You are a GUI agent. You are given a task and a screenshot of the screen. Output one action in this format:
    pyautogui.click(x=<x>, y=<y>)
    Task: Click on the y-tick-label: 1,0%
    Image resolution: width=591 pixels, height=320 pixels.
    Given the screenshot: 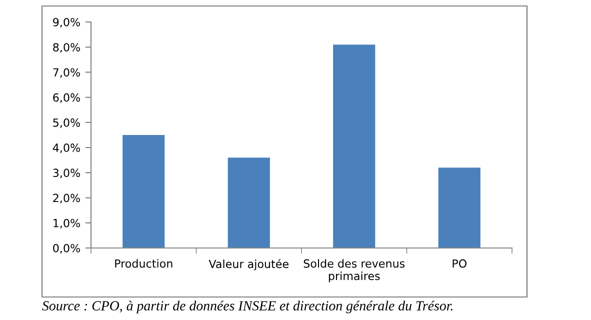 What is the action you would take?
    pyautogui.click(x=67, y=223)
    